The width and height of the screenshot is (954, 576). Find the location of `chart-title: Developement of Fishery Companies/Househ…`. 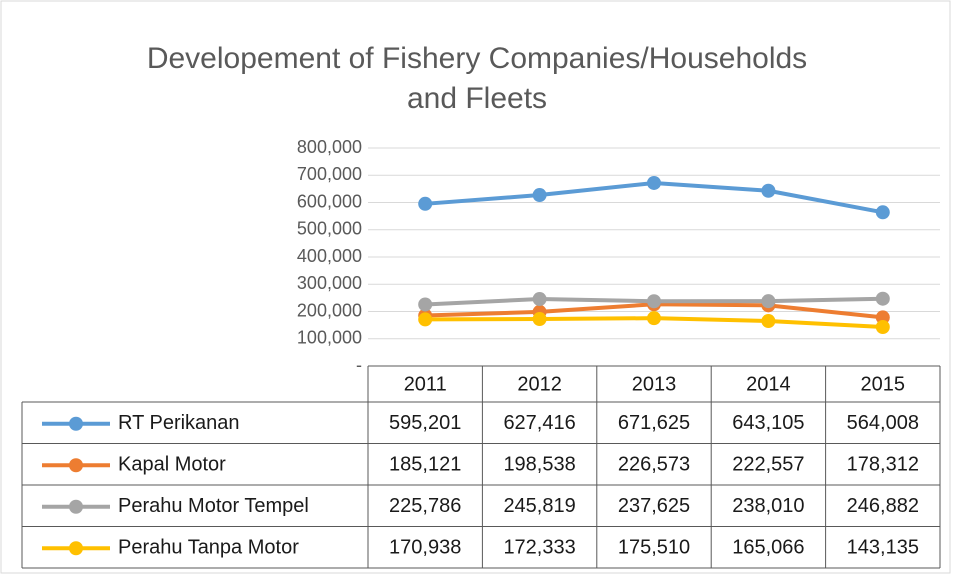

chart-title: Developement of Fishery Companies/Househ… is located at coordinates (477, 58).